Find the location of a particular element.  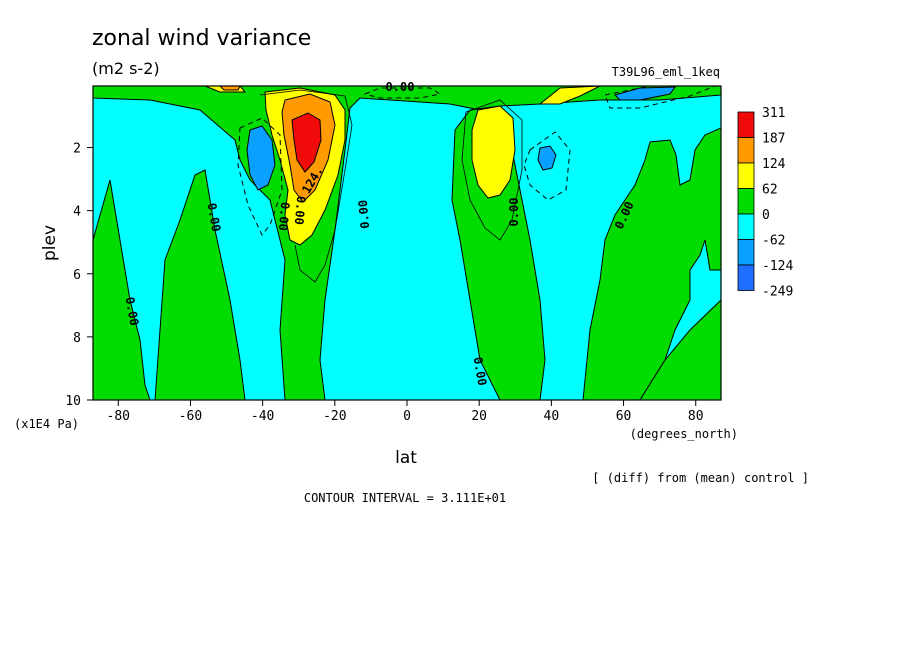

region-blue-north is located at coordinates (547, 158).